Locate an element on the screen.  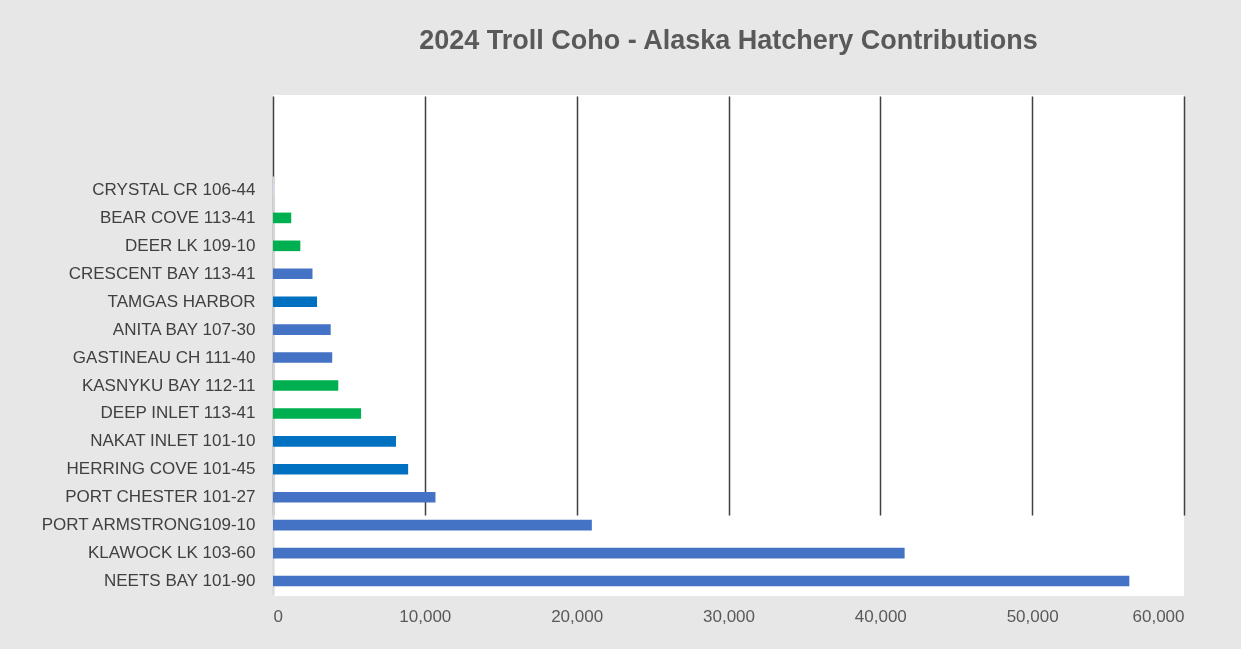
y-tick-label: KLAWOCK LK 103-60 is located at coordinates (171, 553).